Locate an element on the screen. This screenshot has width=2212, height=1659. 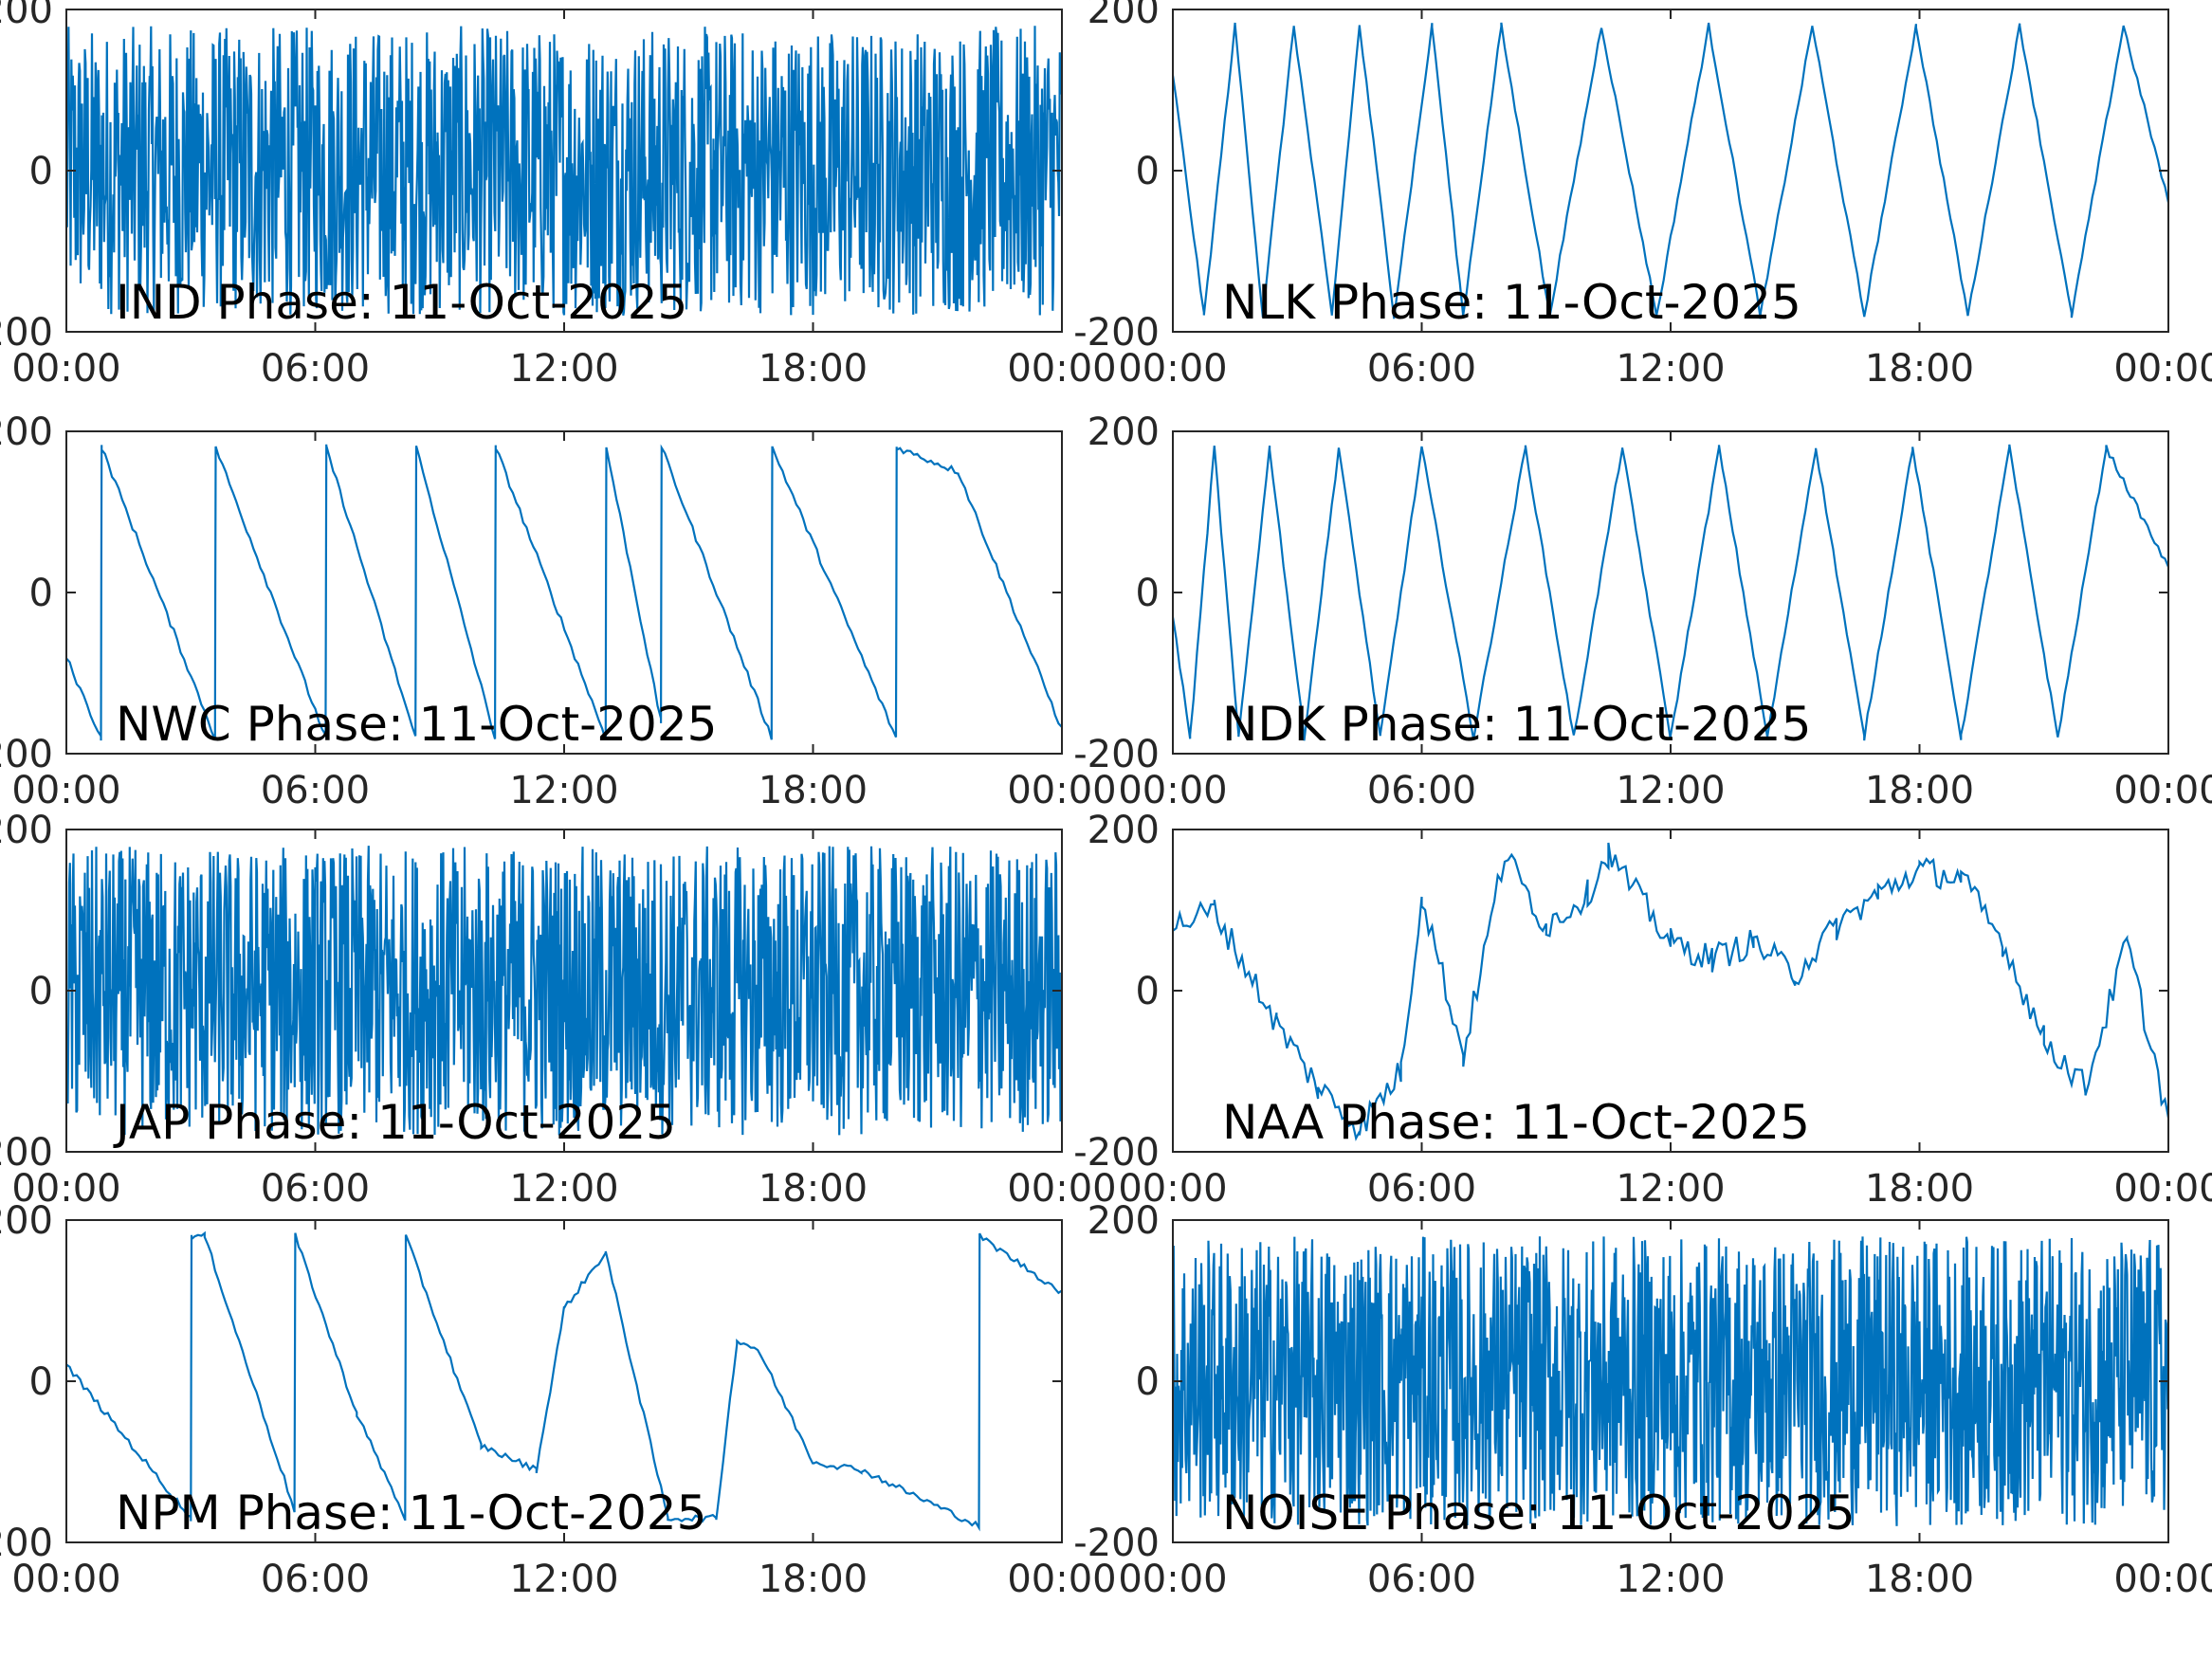
series-line-ind is located at coordinates (564, 171).